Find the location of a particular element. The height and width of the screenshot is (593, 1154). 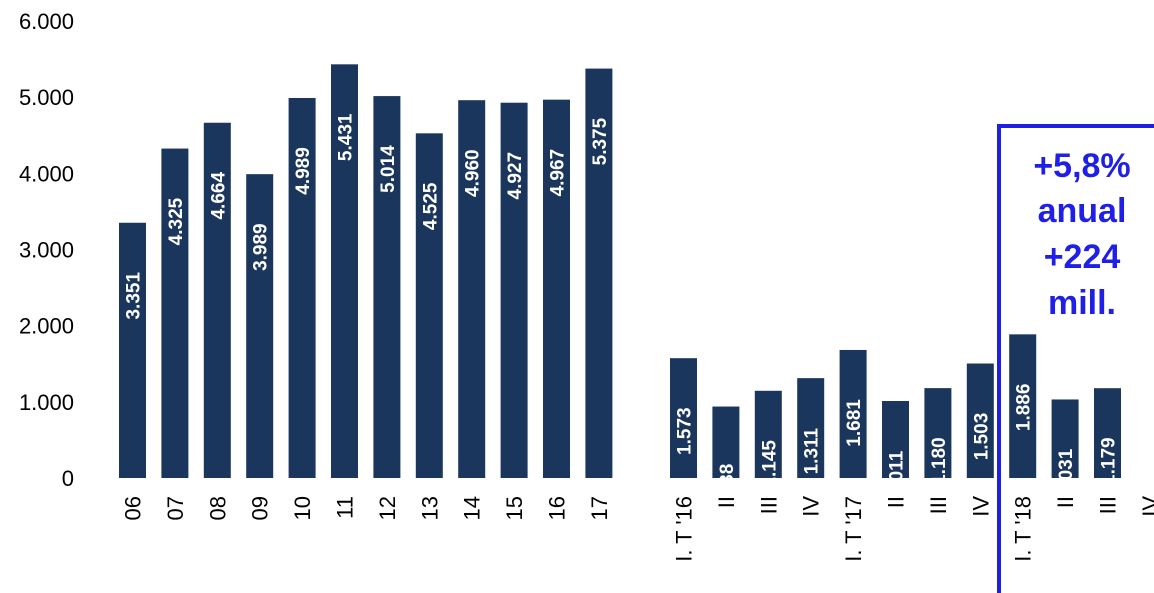

annual-bar-value-label: 4.325 is located at coordinates (176, 221).